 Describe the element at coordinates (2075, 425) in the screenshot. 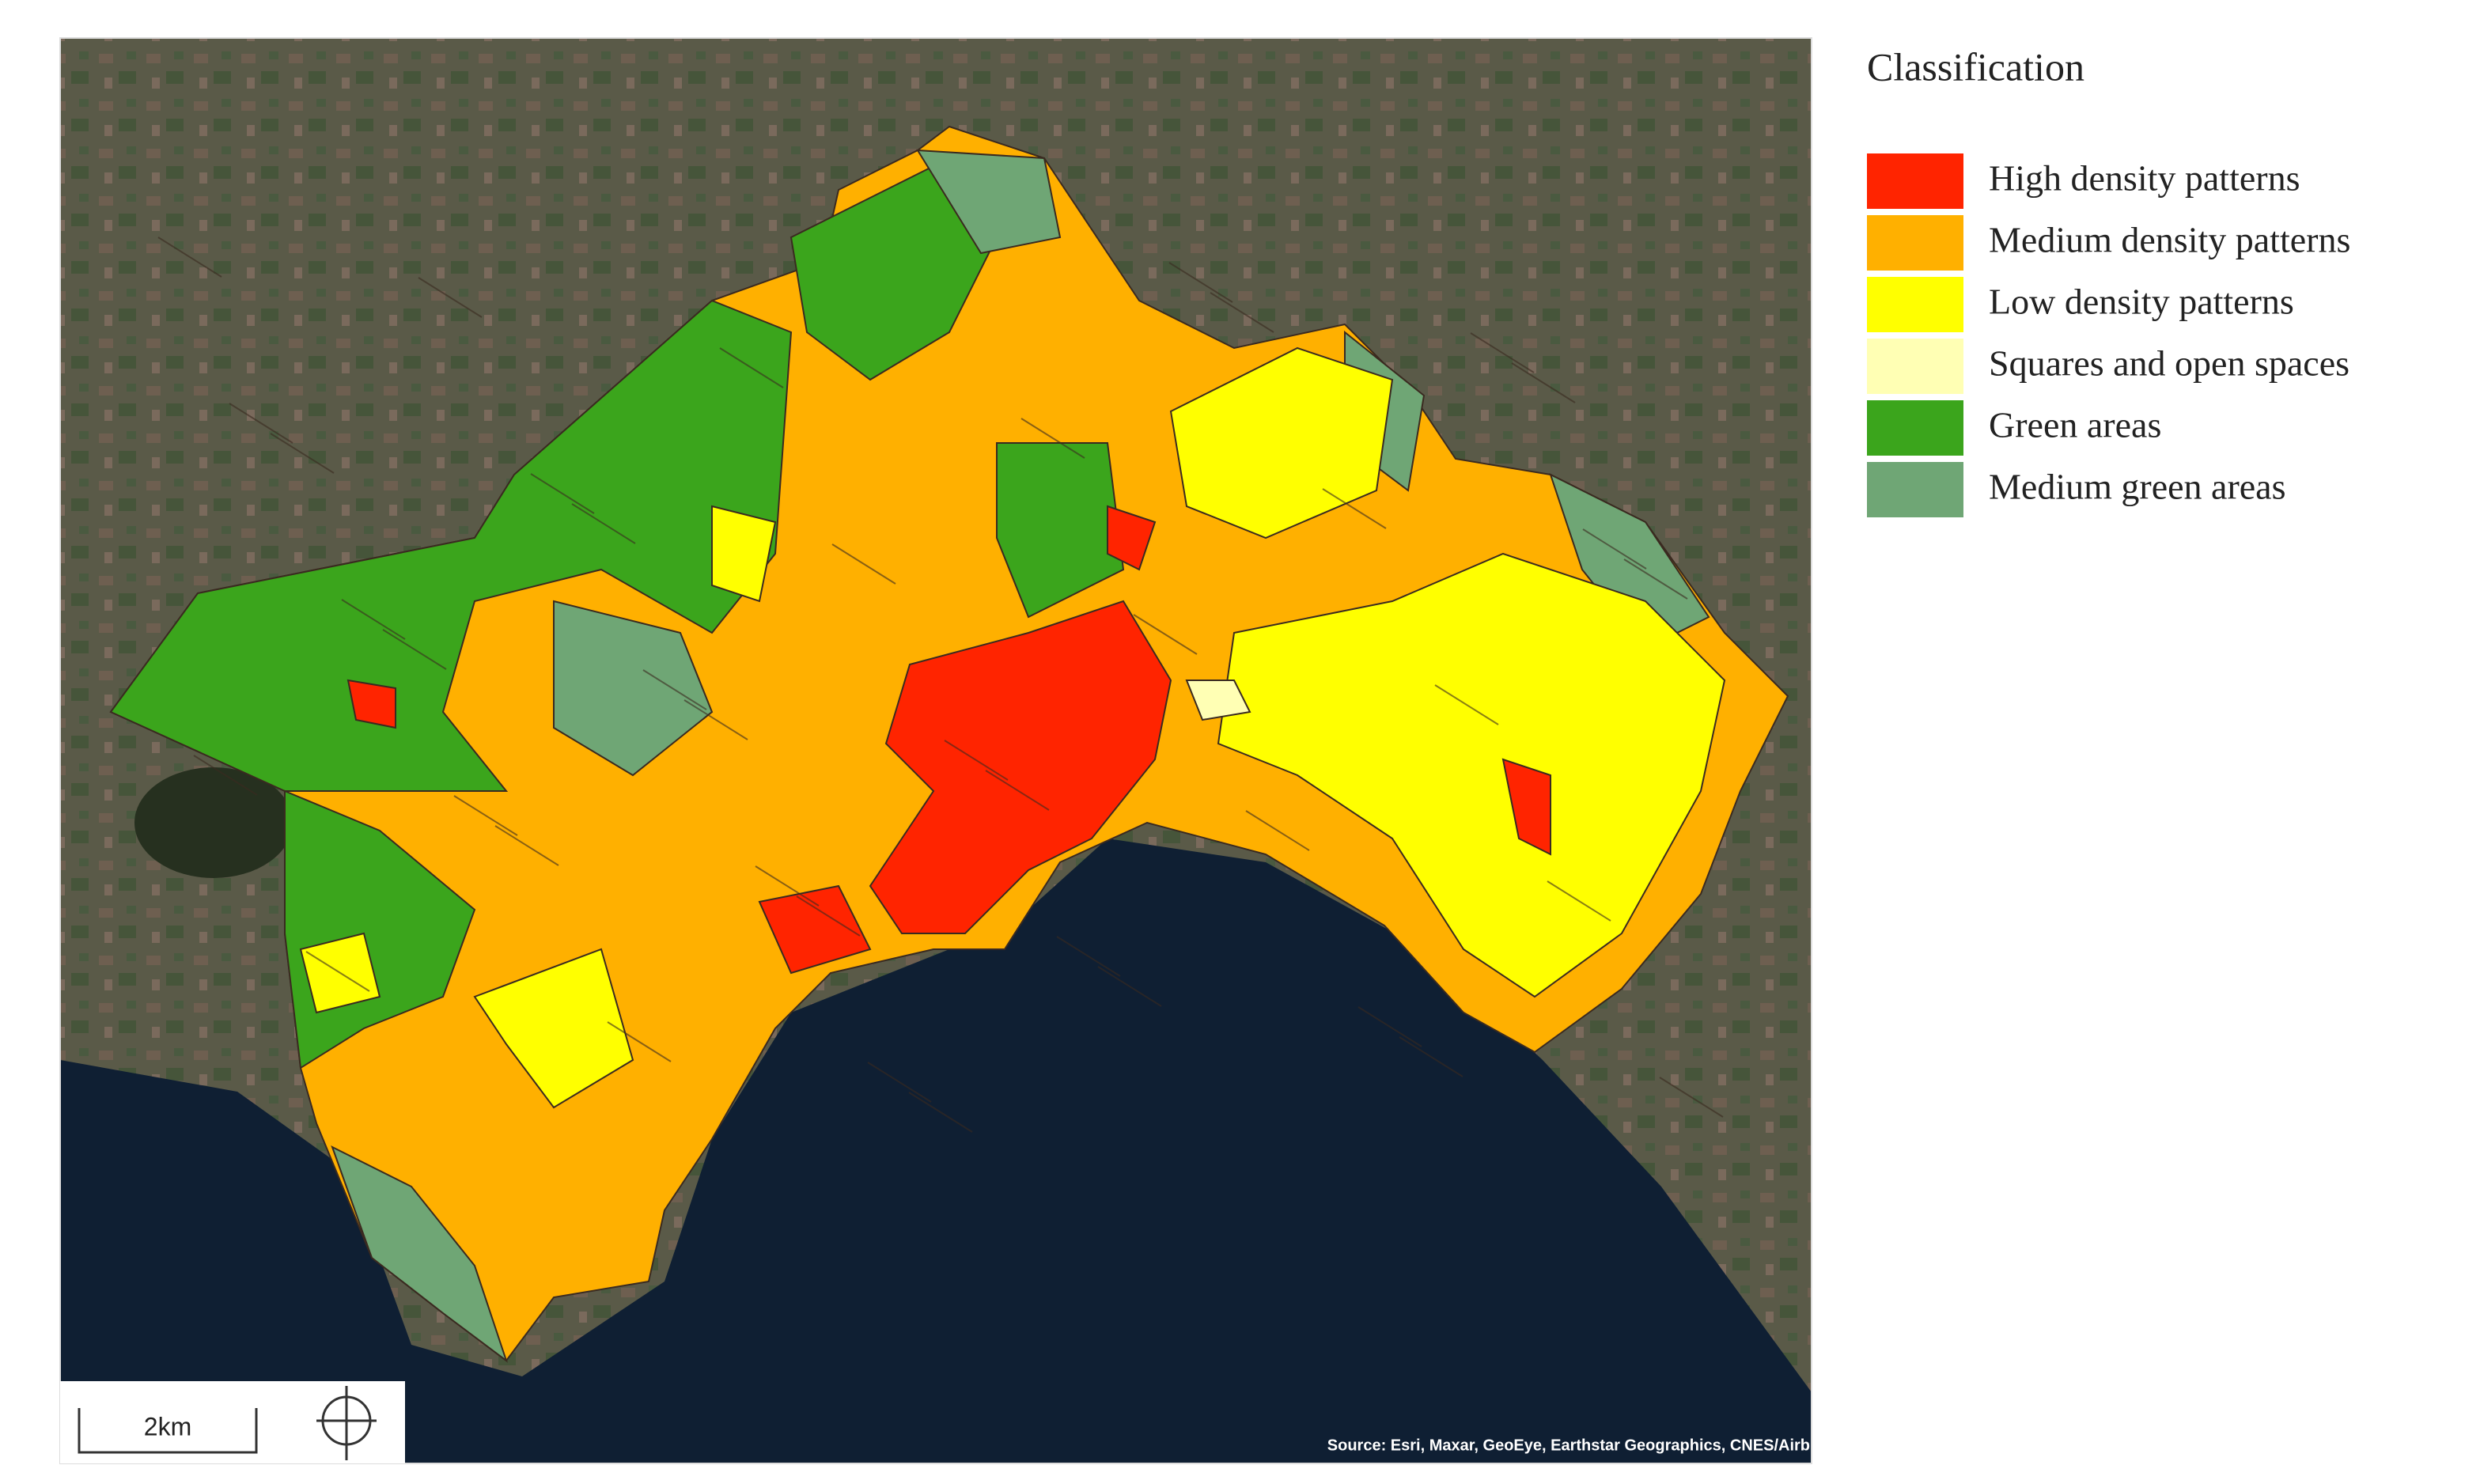

I see `legend-label: Green areas` at that location.